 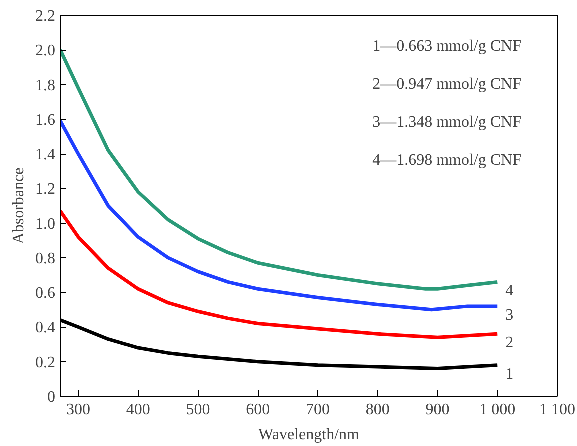 I want to click on y-tick-label: 1.8, so click(x=46, y=85).